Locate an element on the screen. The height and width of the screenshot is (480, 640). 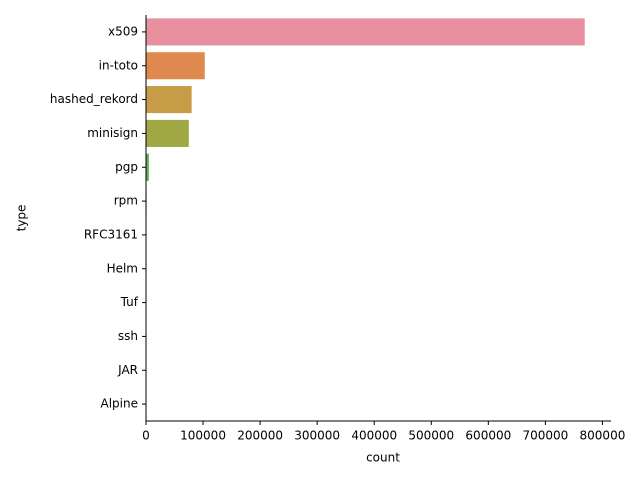
y-tick-label: Tuf is located at coordinates (129, 302).